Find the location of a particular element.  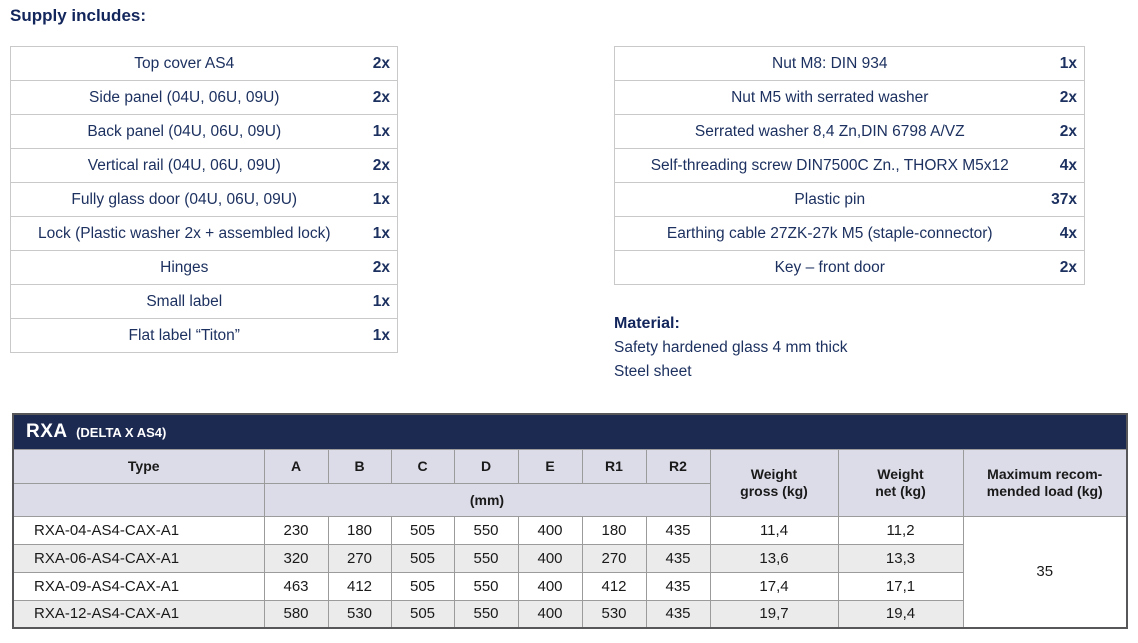

table-row: Vertical rail (04U, 06U, 09U) 2x is located at coordinates (204, 165).